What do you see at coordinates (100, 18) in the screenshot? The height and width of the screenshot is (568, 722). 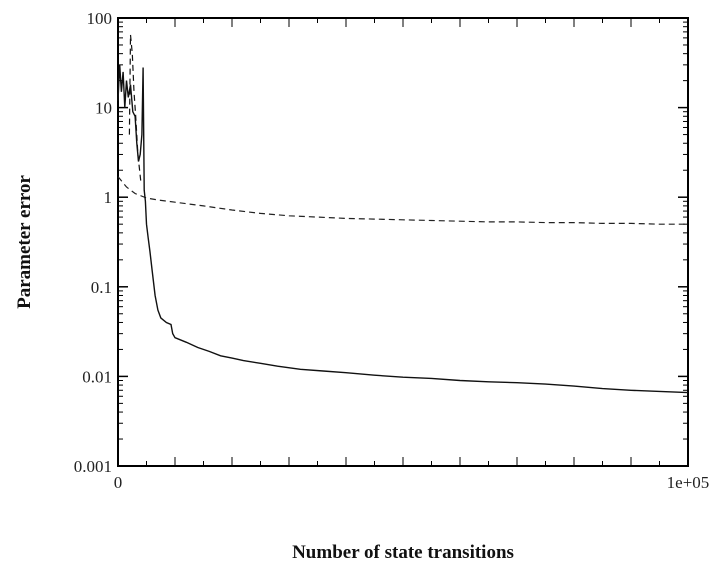 I see `y-tick-label: 100` at bounding box center [100, 18].